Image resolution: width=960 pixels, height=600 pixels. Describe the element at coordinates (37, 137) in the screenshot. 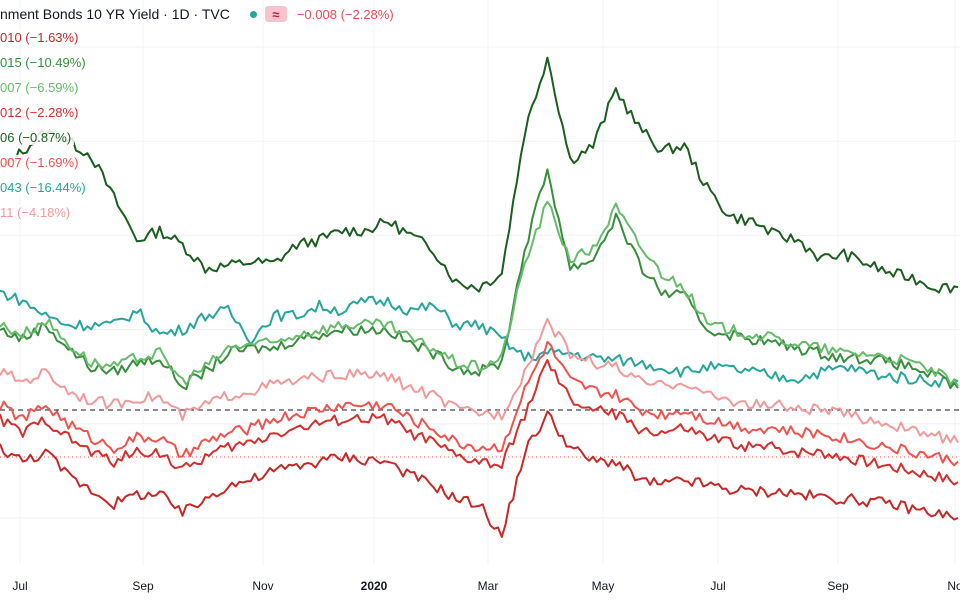

I see `legend-label: 06 (−0.87%)` at that location.